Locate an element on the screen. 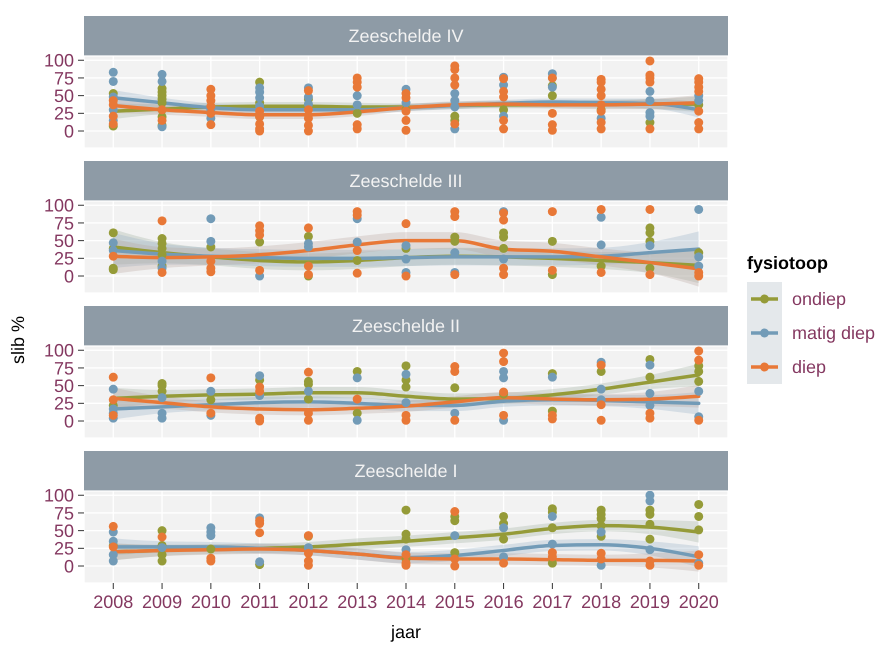  chart-title: Zeeschelde IV is located at coordinates (406, 36).